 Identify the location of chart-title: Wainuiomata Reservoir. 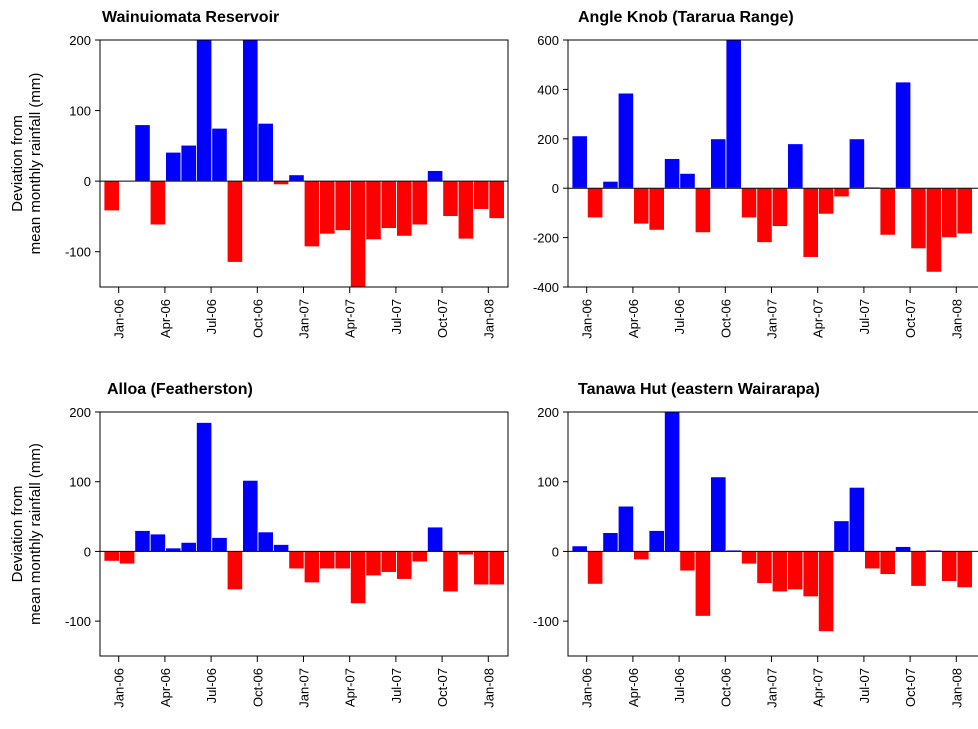
(190, 17).